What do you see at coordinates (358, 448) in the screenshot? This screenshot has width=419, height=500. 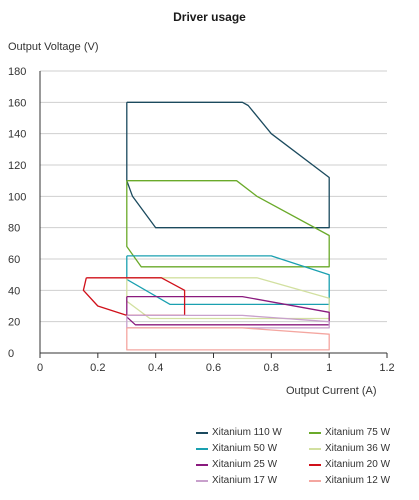 I see `legend-label: Xitanium 36 W` at bounding box center [358, 448].